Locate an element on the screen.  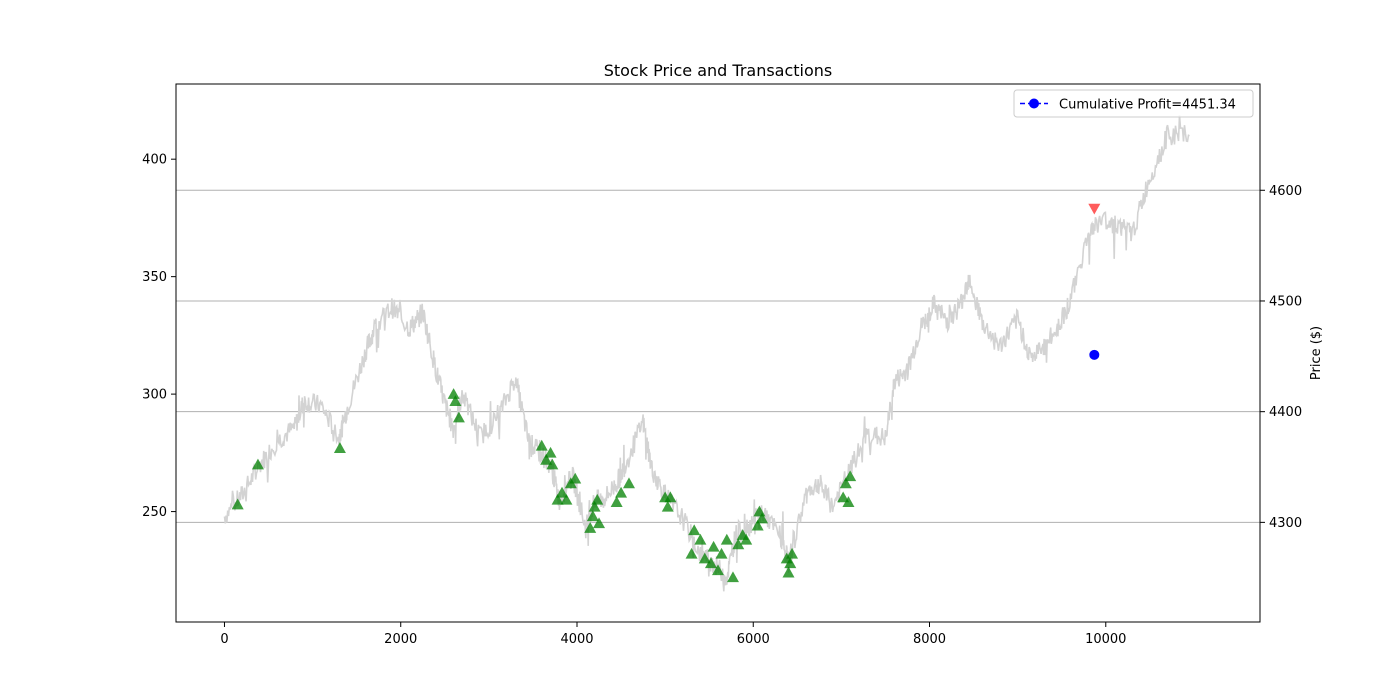
y-right-tick-label: 4400 is located at coordinates (1285, 412).